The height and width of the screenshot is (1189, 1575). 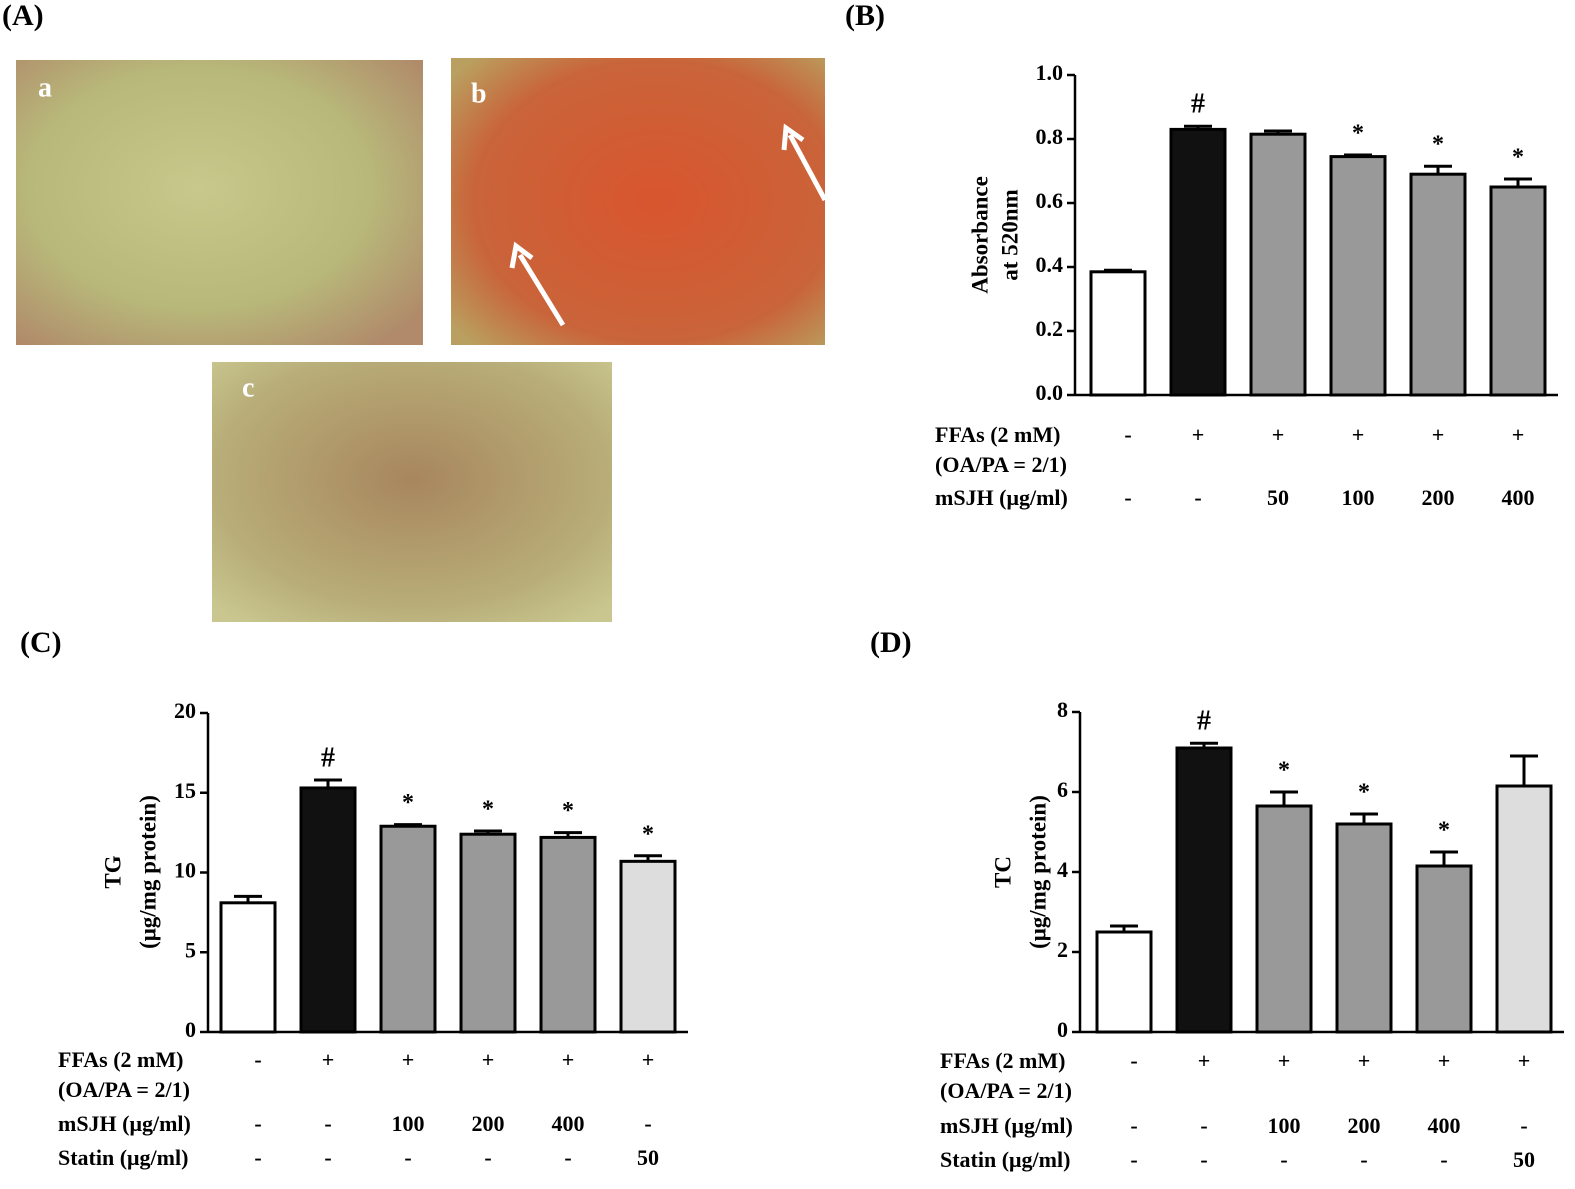 What do you see at coordinates (1050, 328) in the screenshot?
I see `y-tick-label: 0.2` at bounding box center [1050, 328].